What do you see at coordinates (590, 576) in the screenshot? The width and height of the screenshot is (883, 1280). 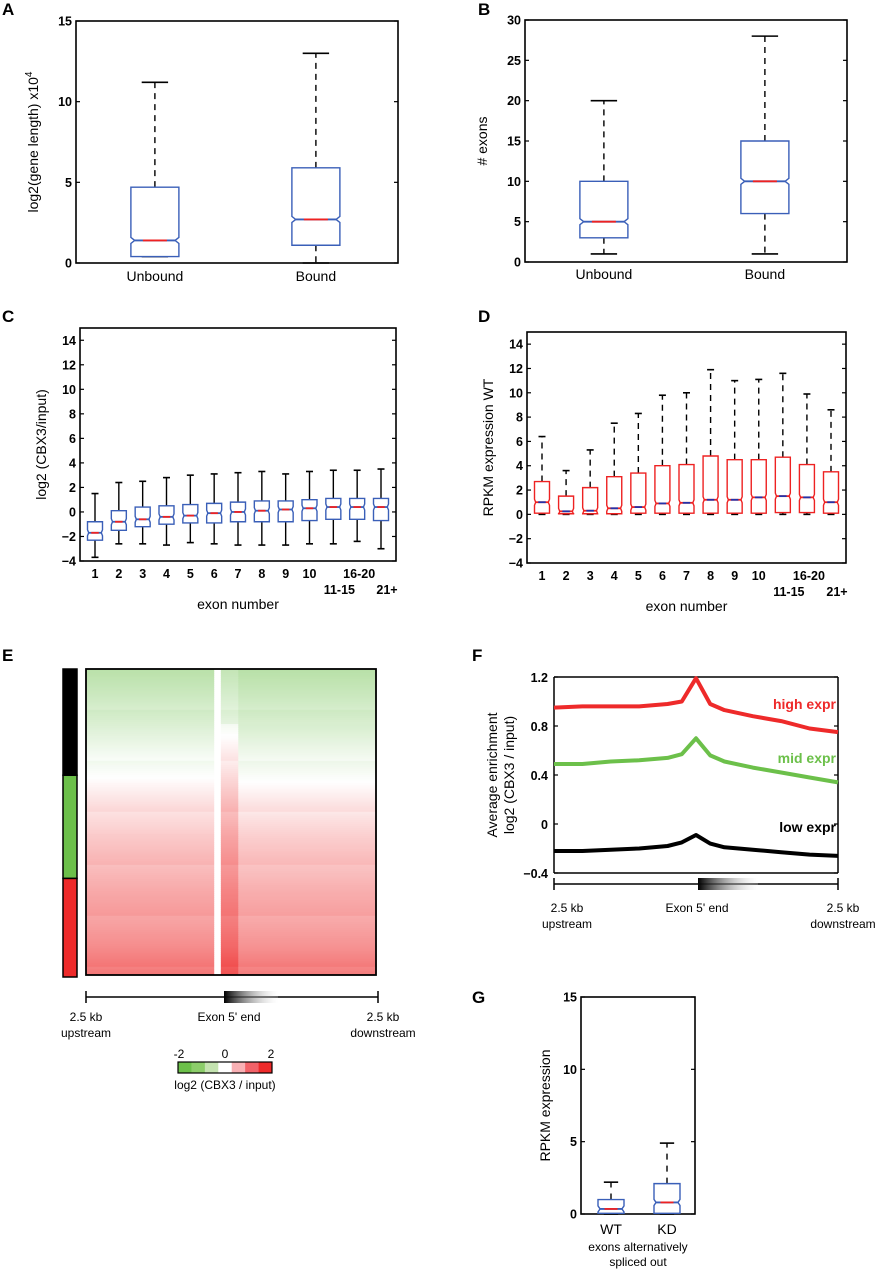 I see `x-tick-label: 3` at bounding box center [590, 576].